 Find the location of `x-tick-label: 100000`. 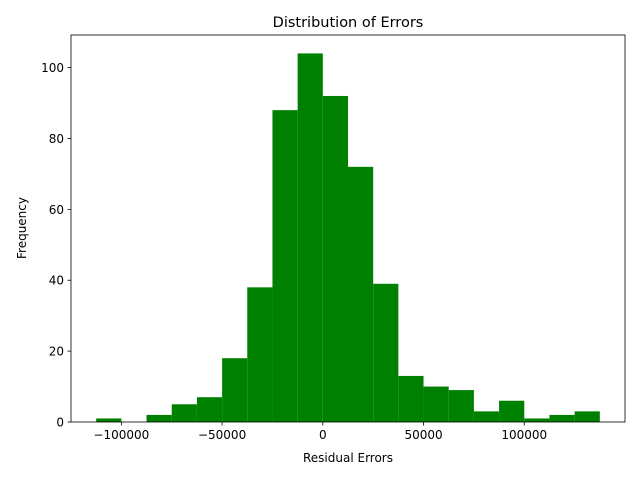

x-tick-label: 100000 is located at coordinates (524, 435).